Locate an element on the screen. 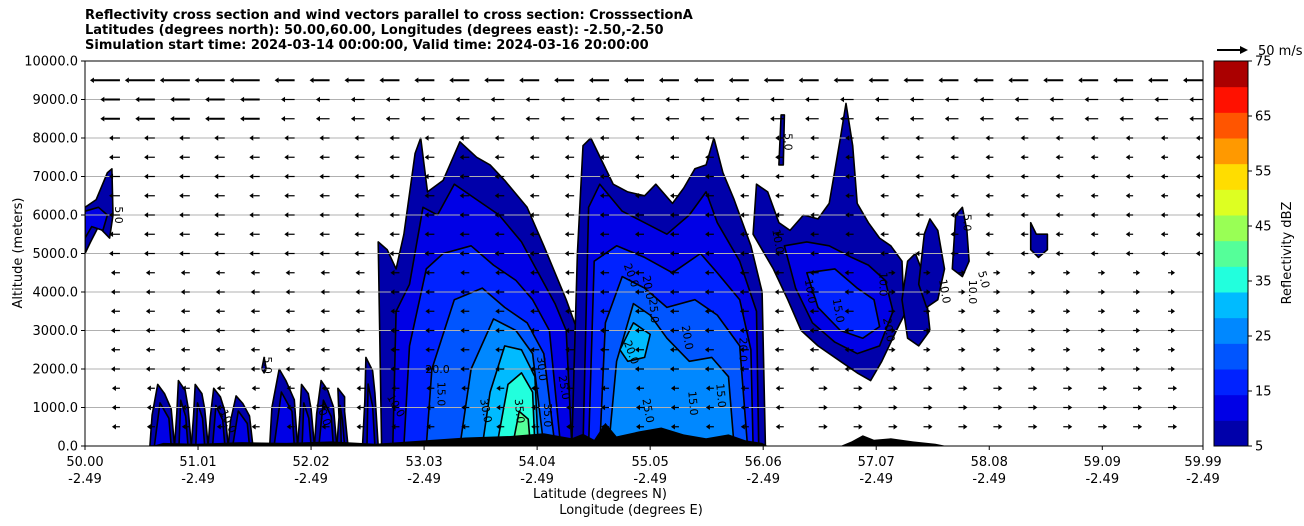  x-tick-label-lat: 59.99 is located at coordinates (1202, 462).